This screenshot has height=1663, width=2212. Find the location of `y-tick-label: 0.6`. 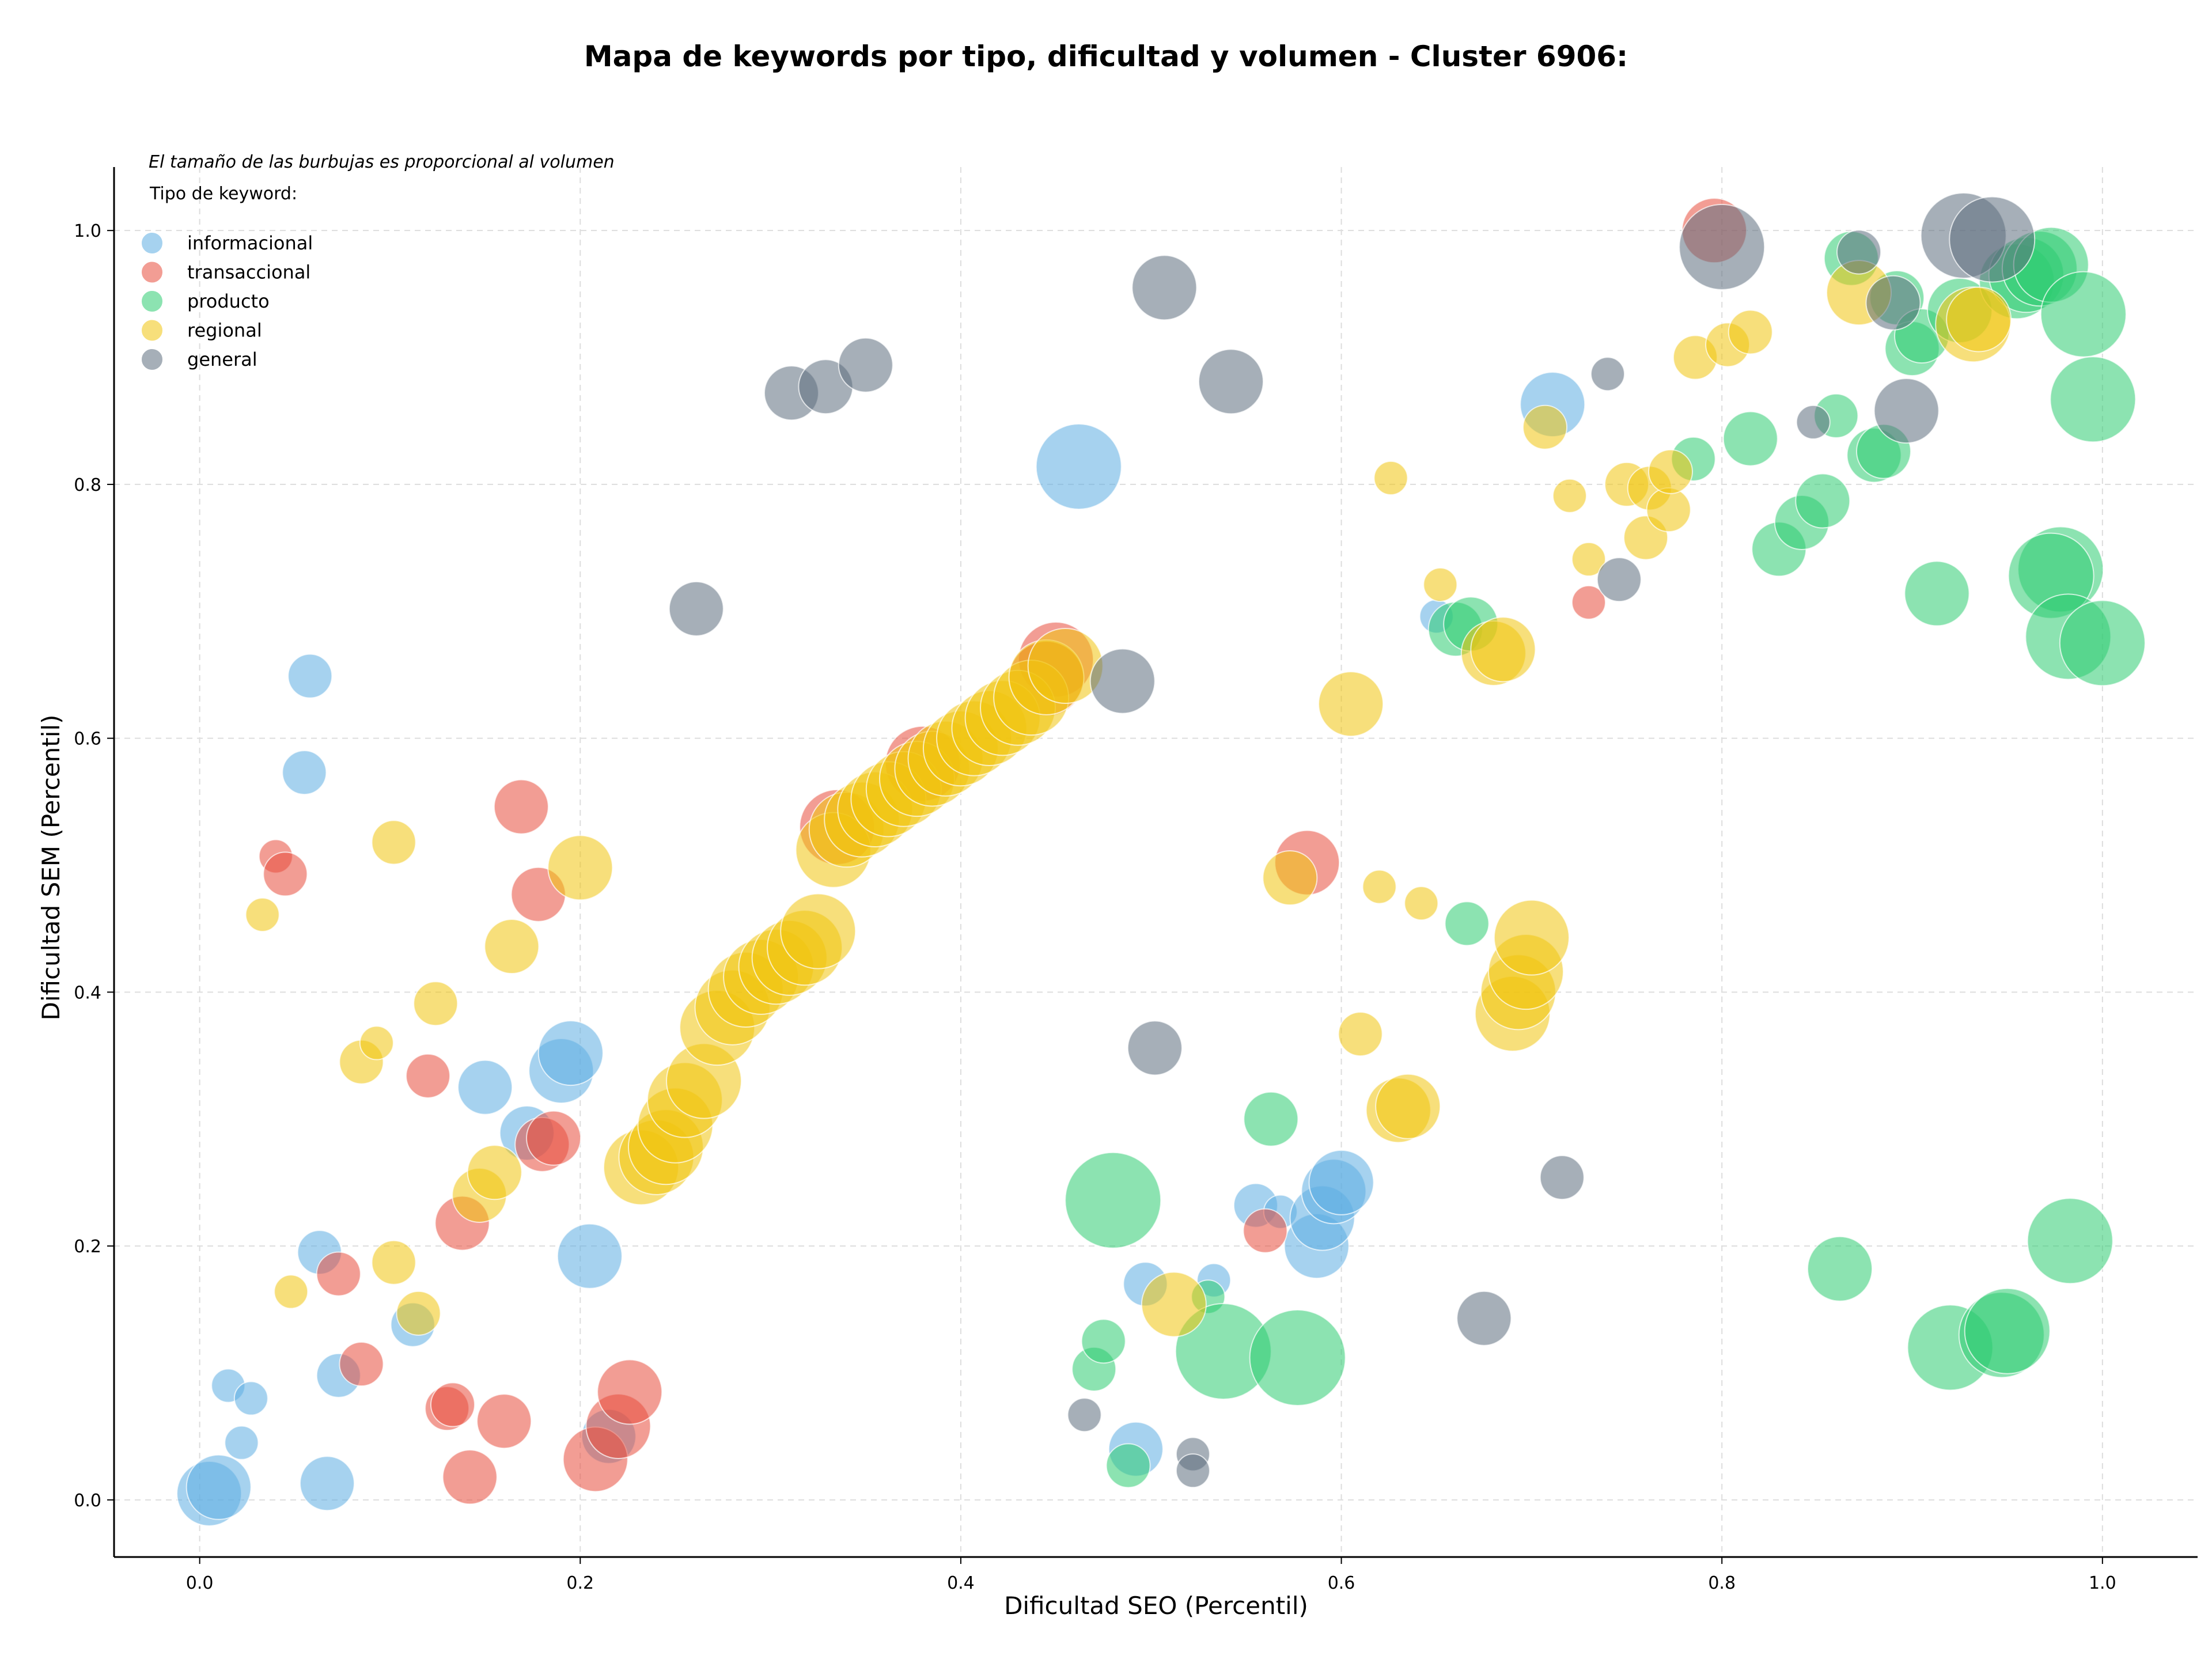

y-tick-label: 0.6 is located at coordinates (87, 739).